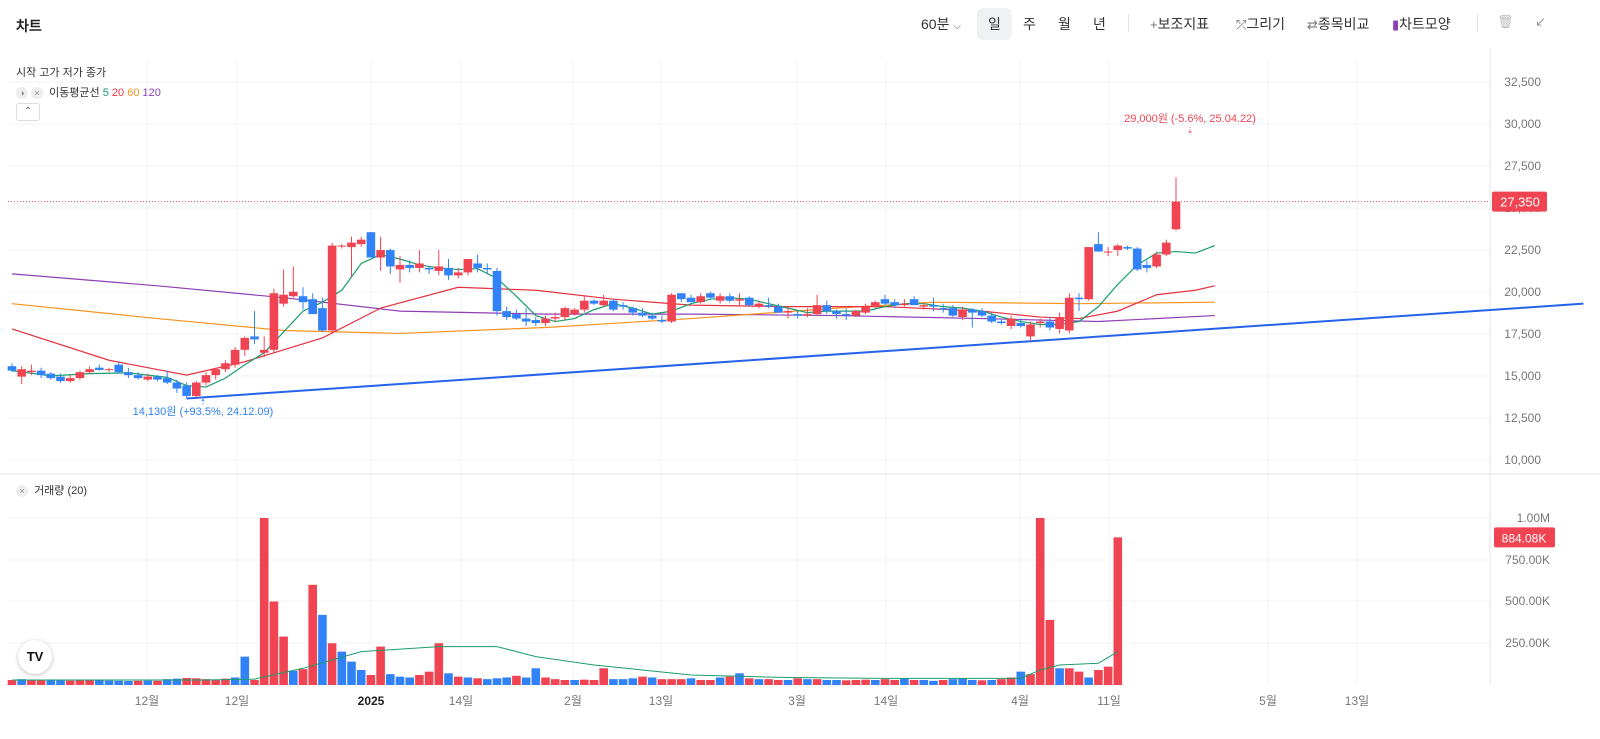 The image size is (1600, 739). Describe the element at coordinates (1029, 24) in the screenshot. I see `tab-week: 주` at that location.